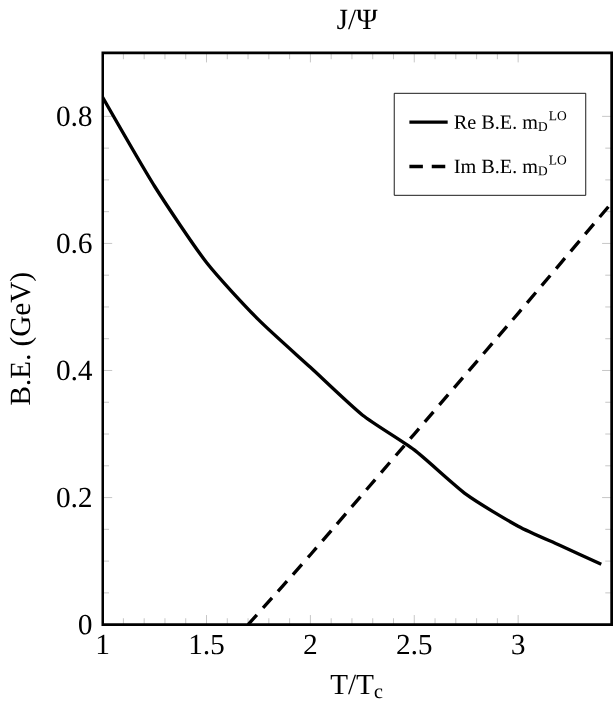  Describe the element at coordinates (75, 243) in the screenshot. I see `y-tick-label: 0.6` at that location.